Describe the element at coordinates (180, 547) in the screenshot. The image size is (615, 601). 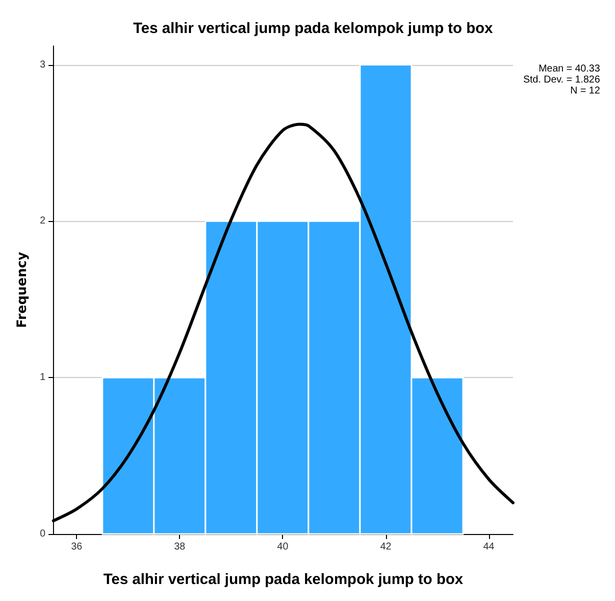
I see `x-tick-label: 38` at that location.